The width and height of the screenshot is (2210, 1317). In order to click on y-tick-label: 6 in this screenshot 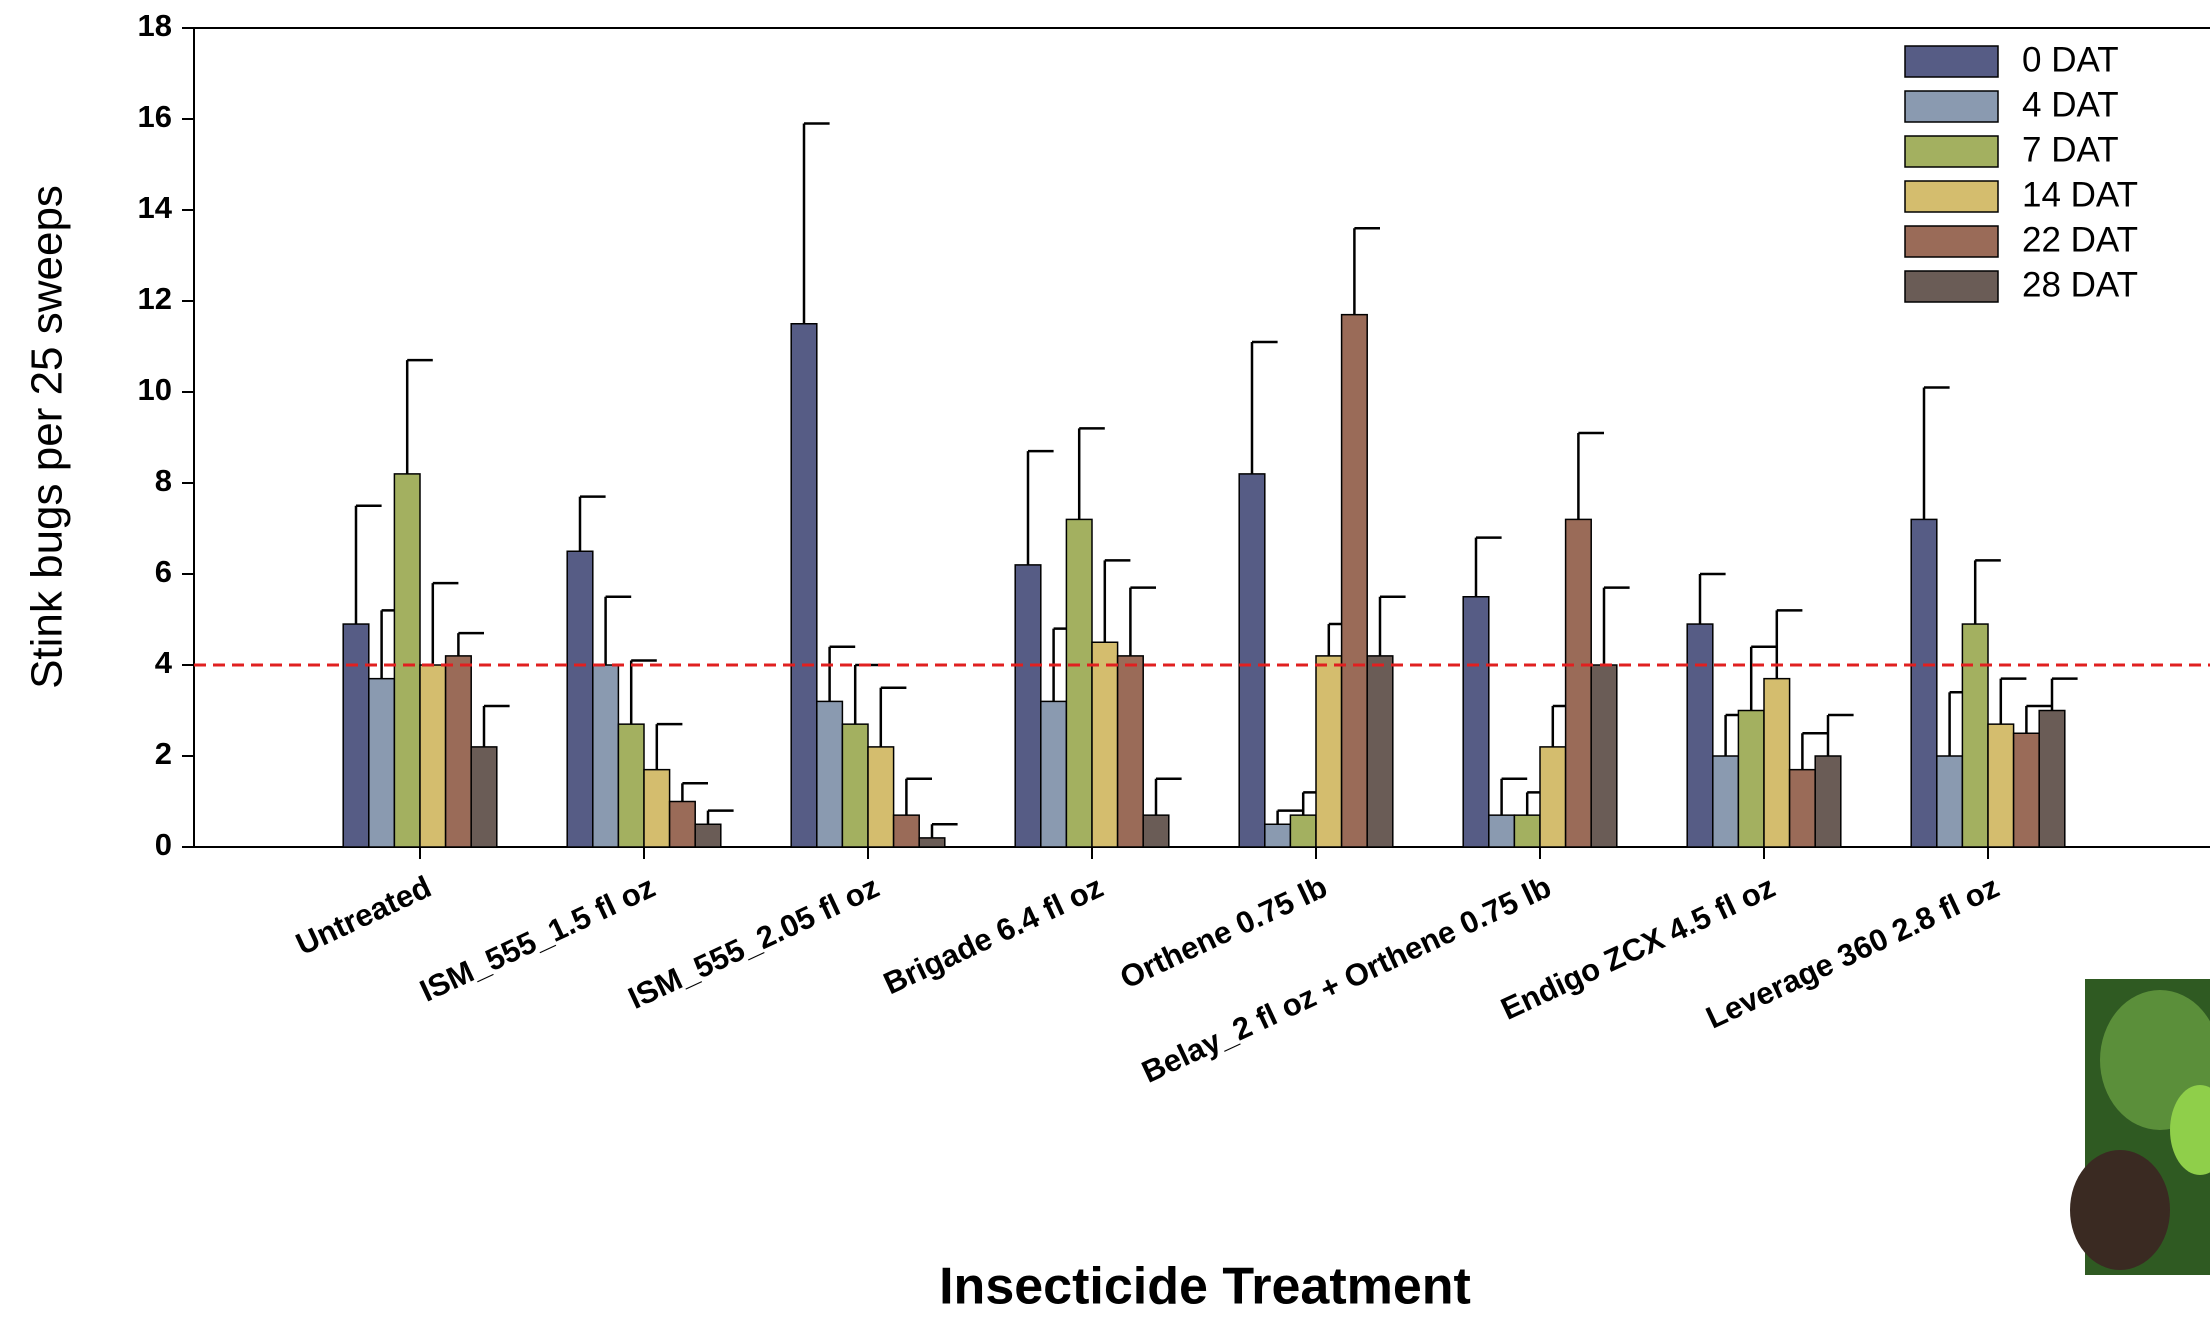, I will do `click(163, 571)`.